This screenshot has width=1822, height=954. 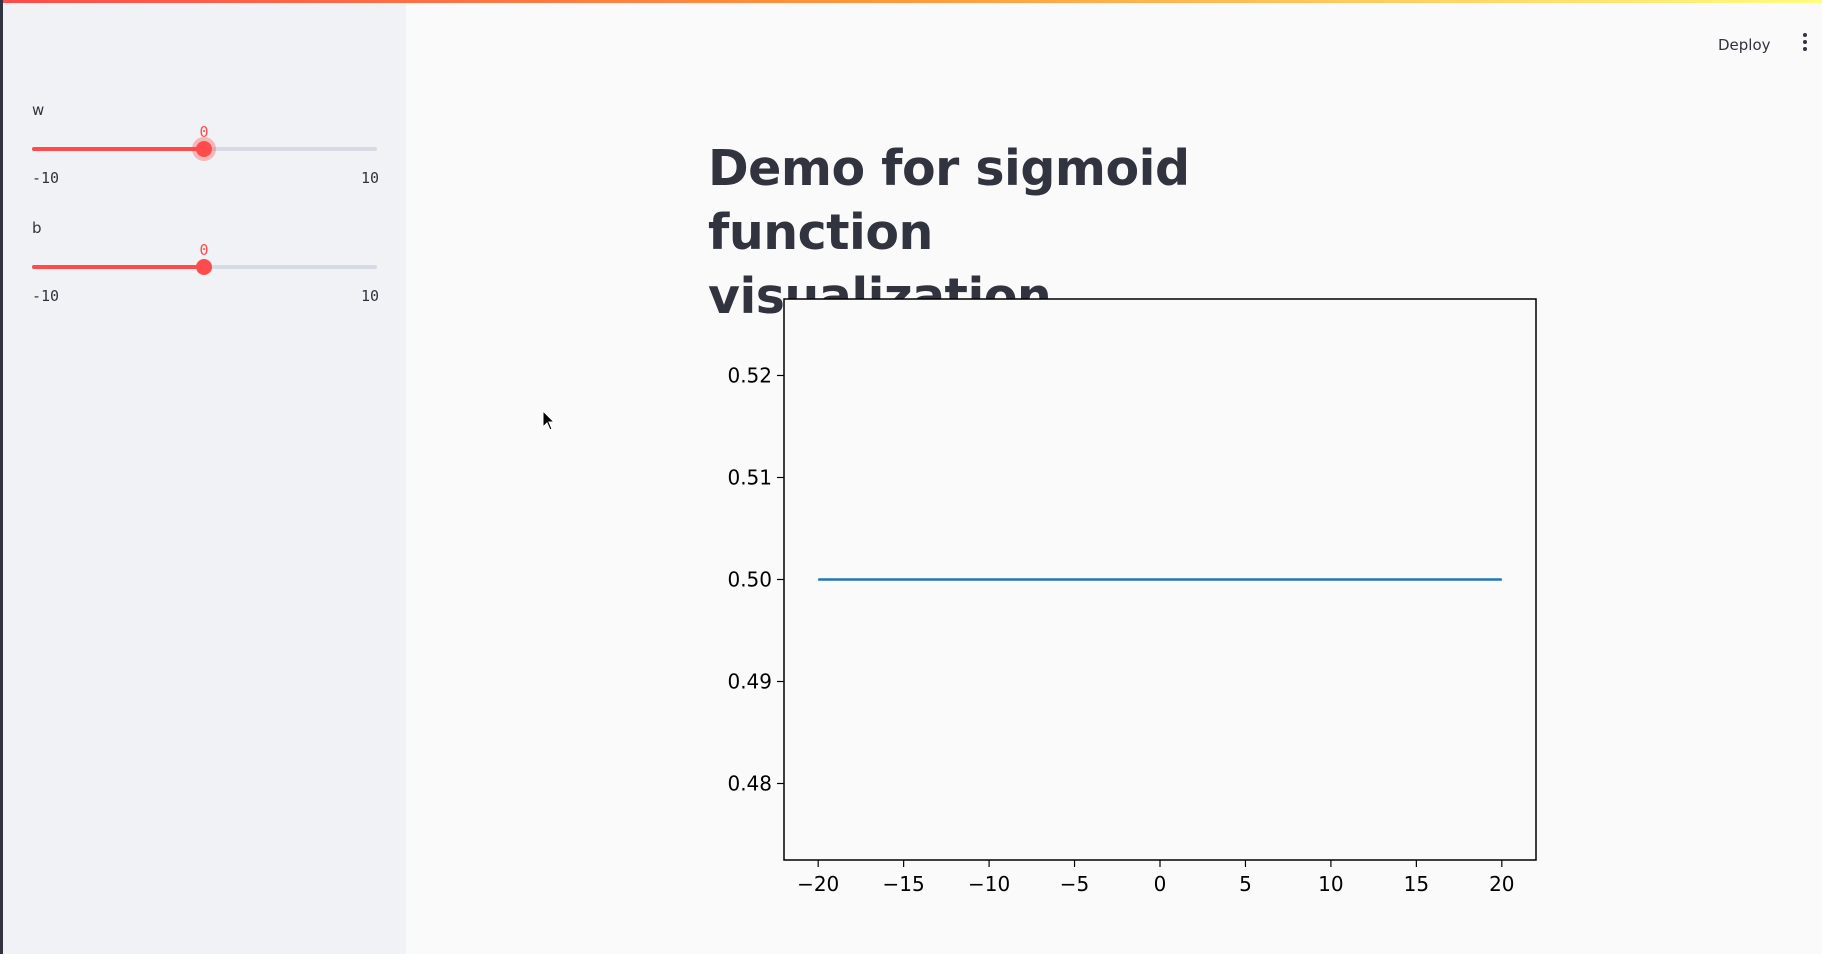 I want to click on y-tick-label: 0.52, so click(x=749, y=376).